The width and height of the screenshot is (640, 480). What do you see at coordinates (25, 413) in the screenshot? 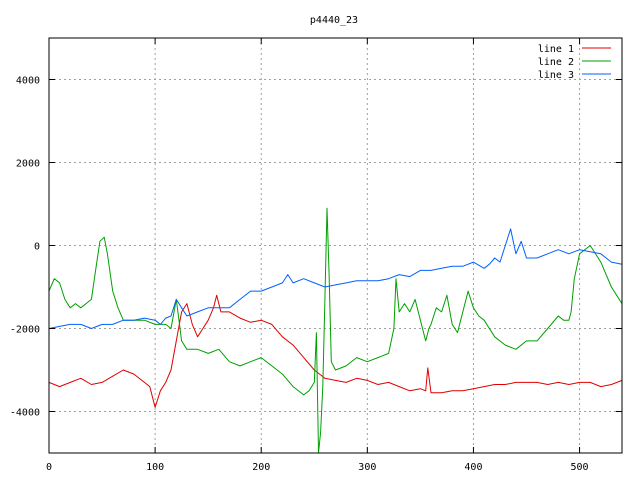
I see `y-tick-label: -4000` at bounding box center [25, 413].